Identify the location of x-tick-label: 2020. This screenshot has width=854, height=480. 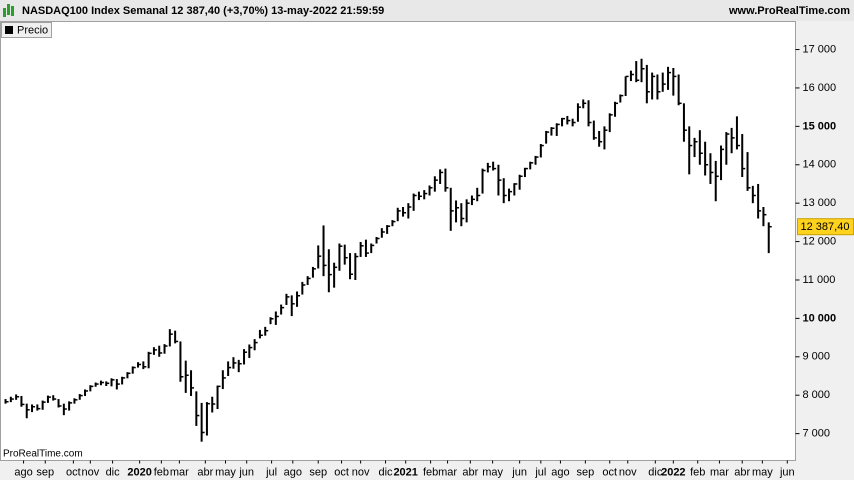
(139, 472).